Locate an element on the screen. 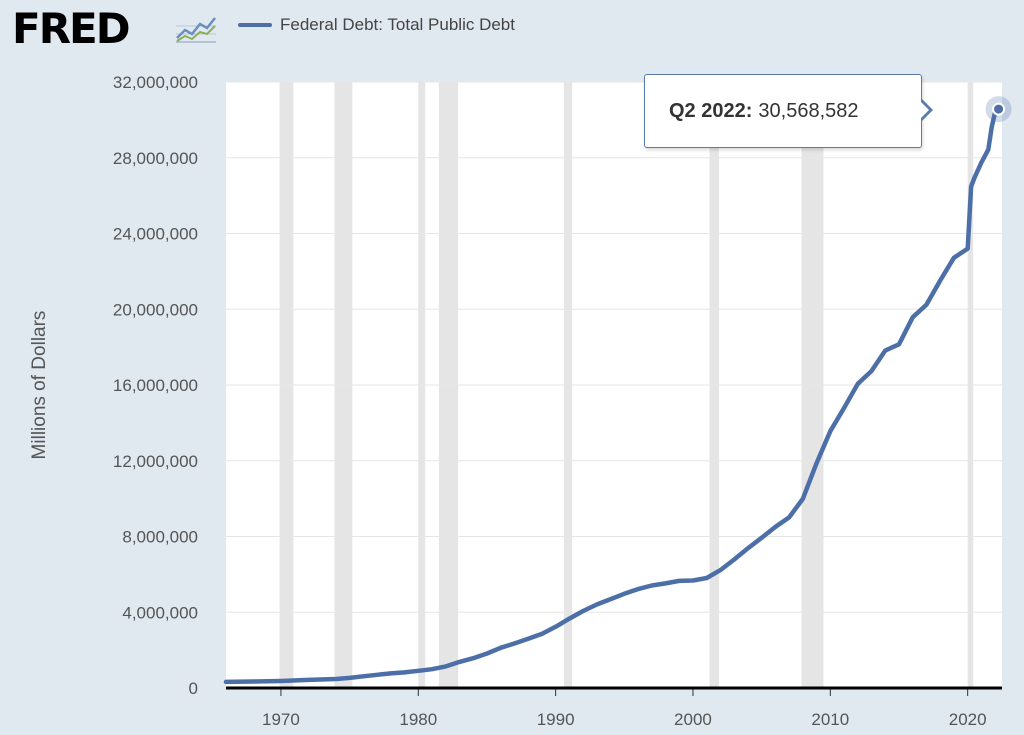  x-tick-label: 1970 is located at coordinates (281, 719).